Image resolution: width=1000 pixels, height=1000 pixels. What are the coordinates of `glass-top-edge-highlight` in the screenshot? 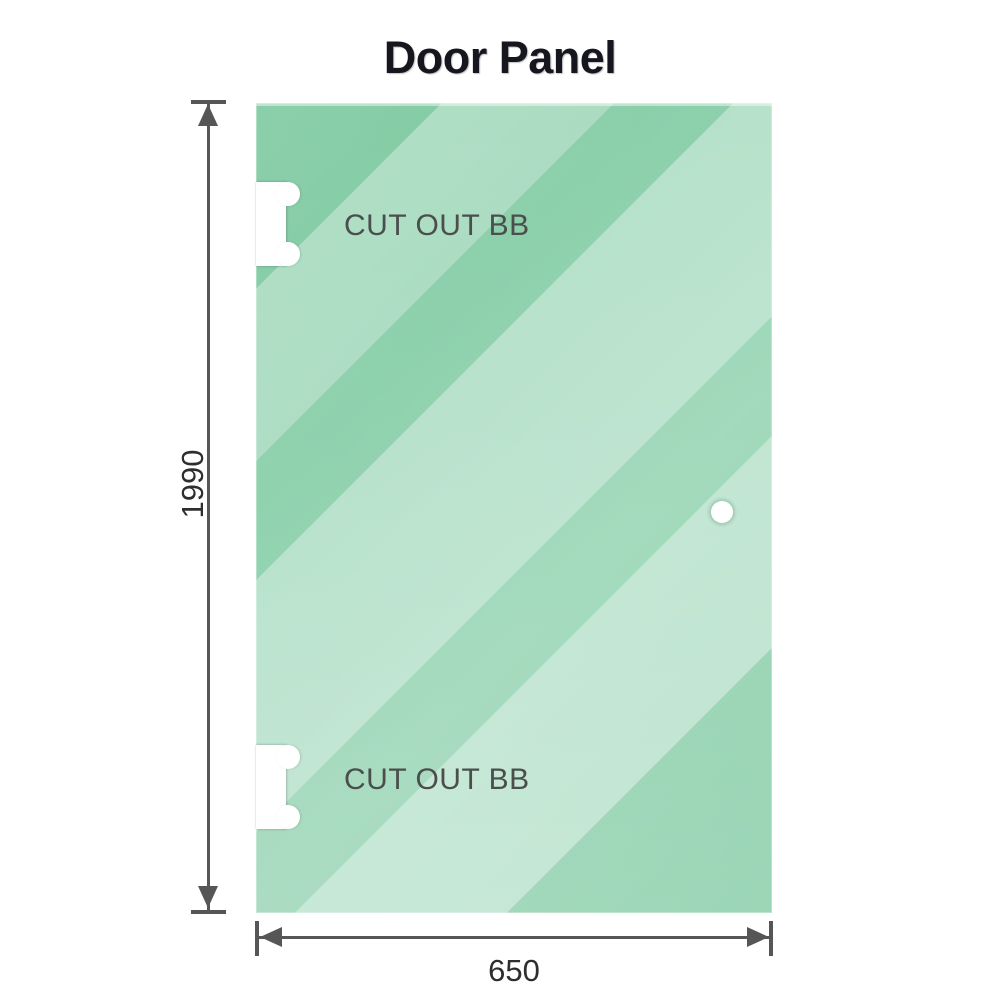 It's located at (514, 104).